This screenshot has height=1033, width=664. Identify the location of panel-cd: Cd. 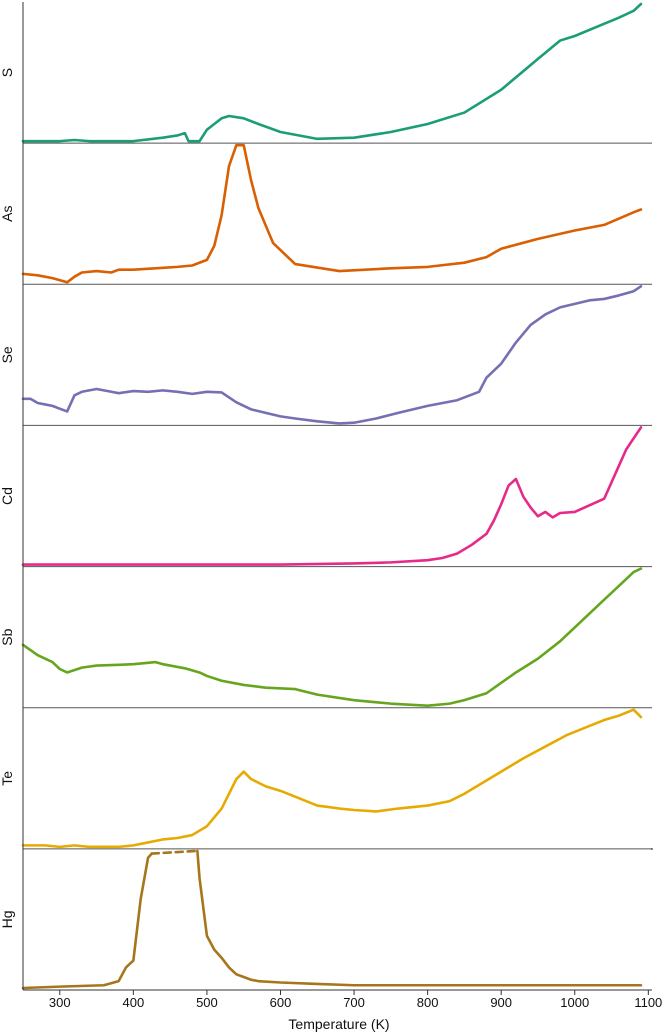
(326, 497).